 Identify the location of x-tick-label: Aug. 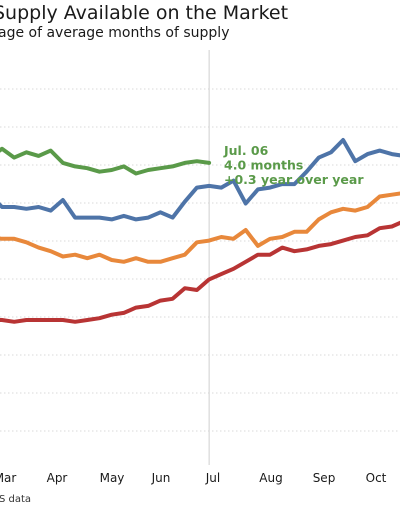
(270, 478).